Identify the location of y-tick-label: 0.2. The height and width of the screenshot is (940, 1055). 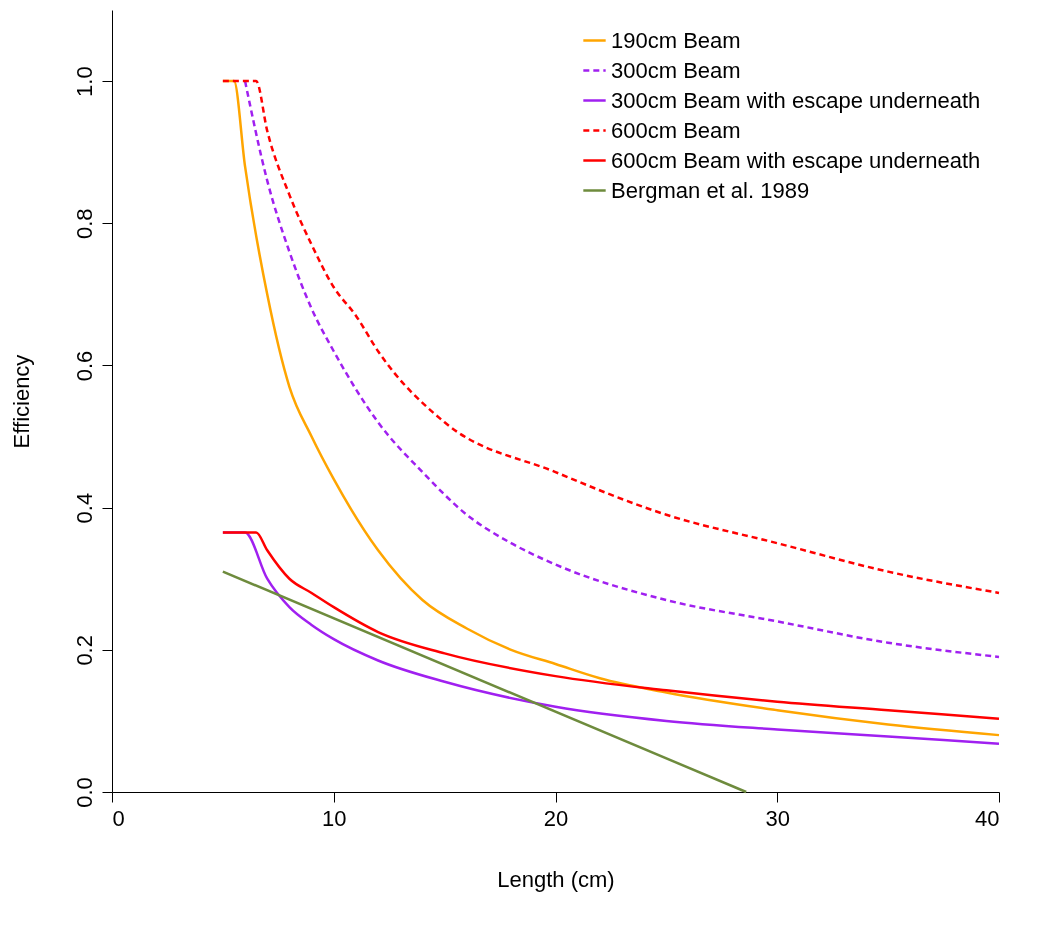
(84, 650).